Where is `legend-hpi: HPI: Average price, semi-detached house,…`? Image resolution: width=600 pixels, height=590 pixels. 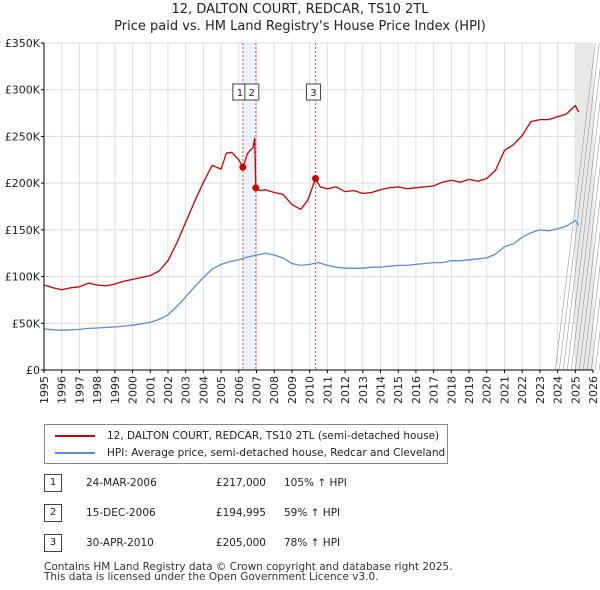 legend-hpi: HPI: Average price, semi-detached house,… is located at coordinates (250, 453).